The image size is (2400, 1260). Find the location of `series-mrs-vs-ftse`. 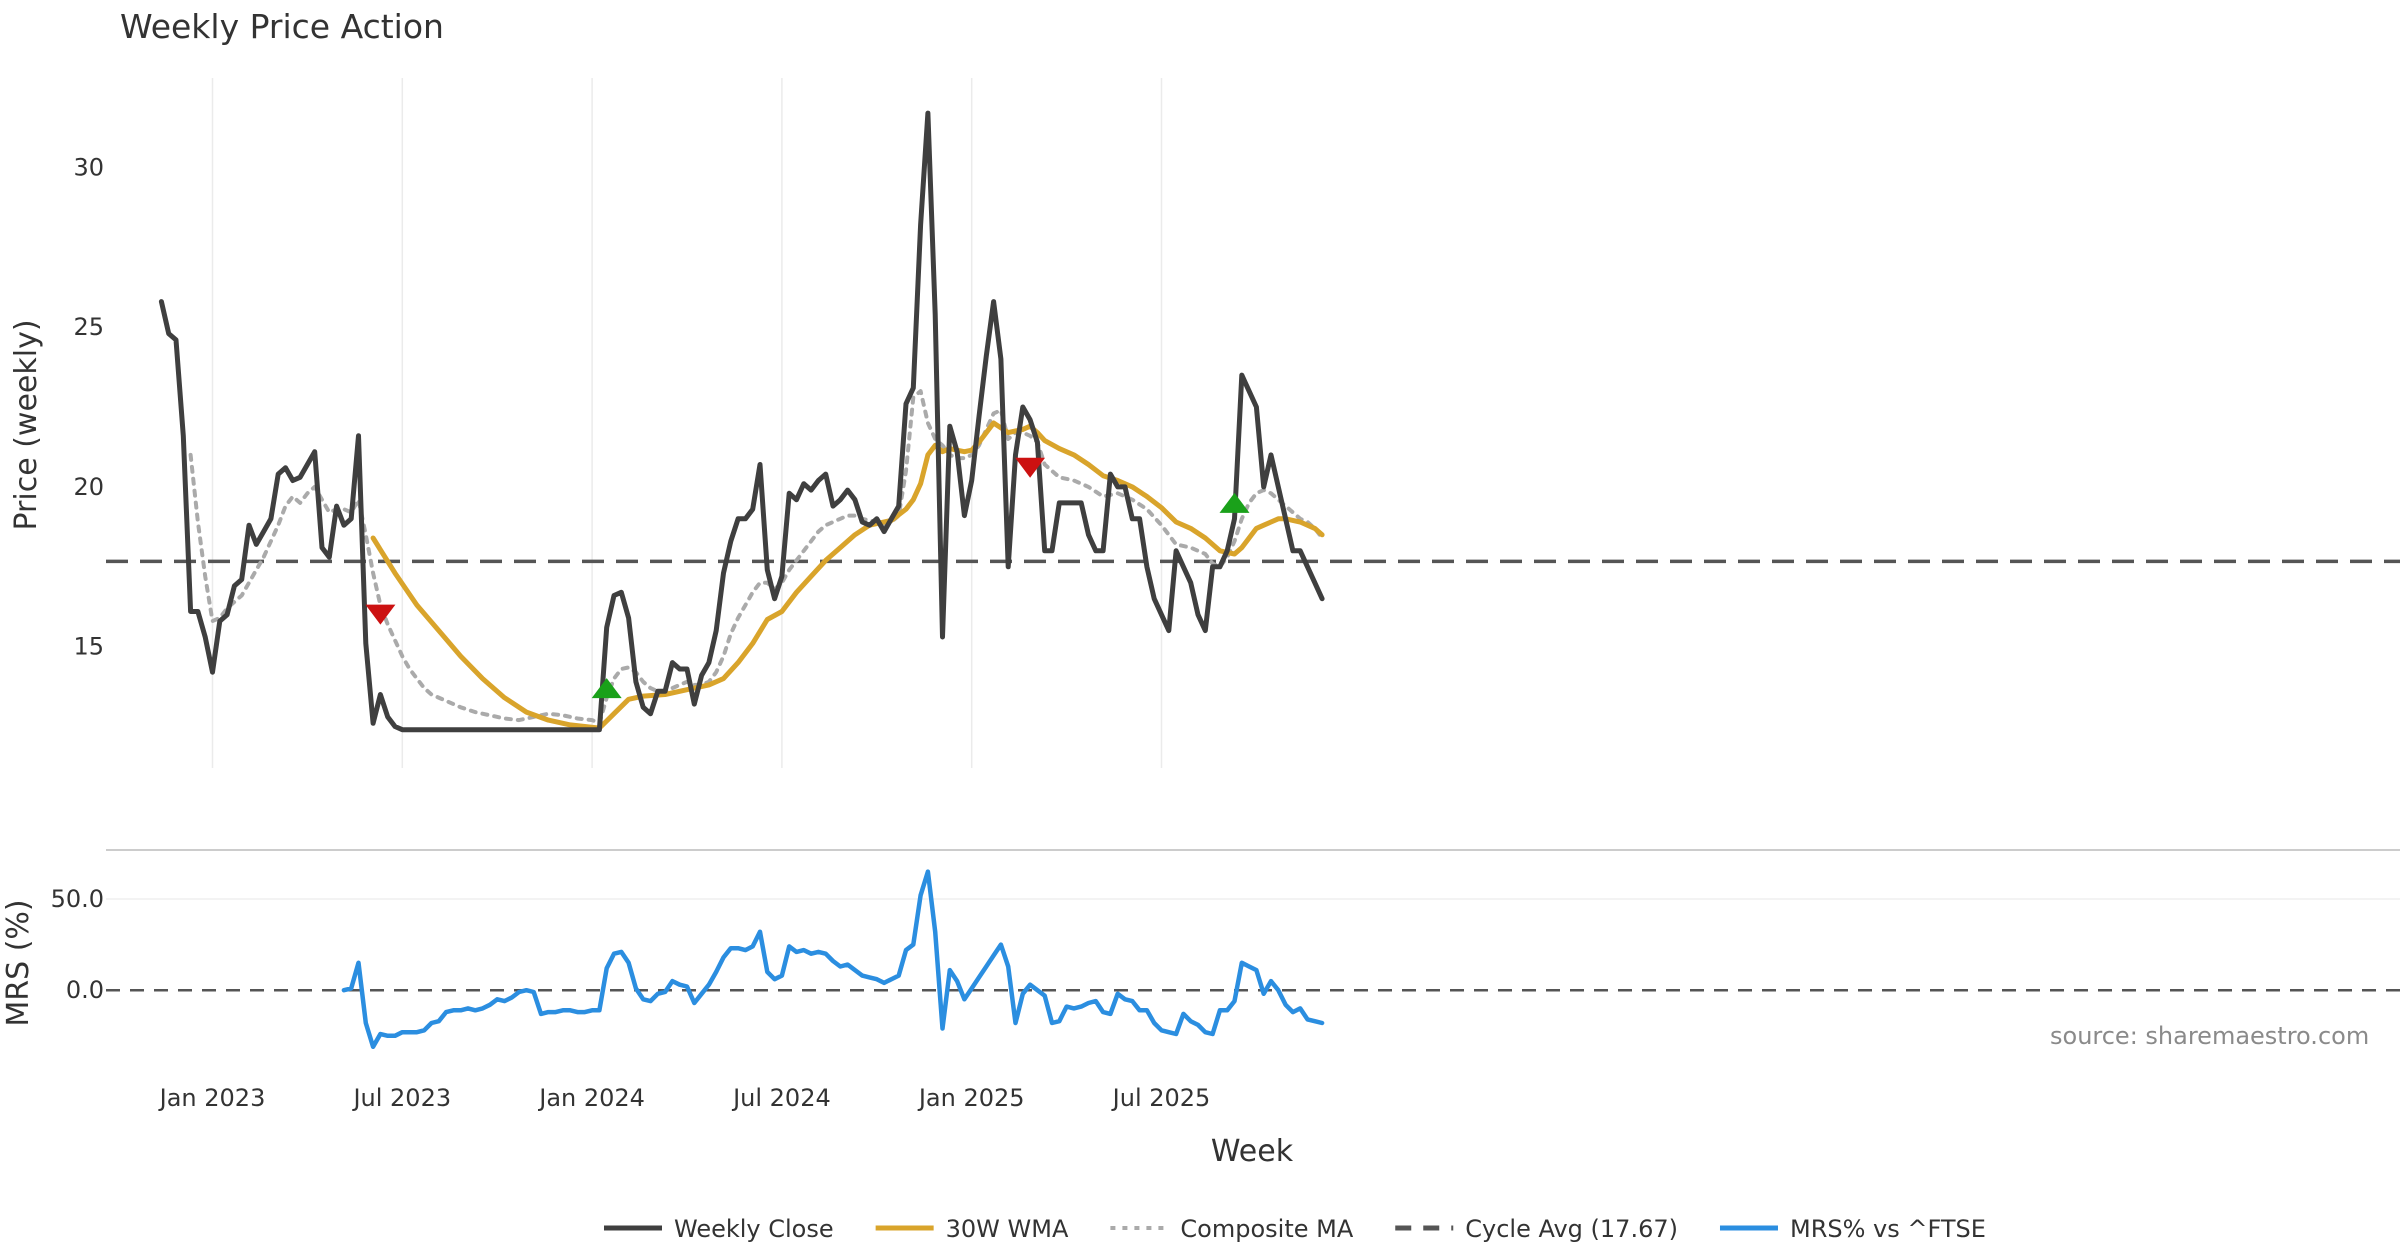

series-mrs-vs-ftse is located at coordinates (833, 959).